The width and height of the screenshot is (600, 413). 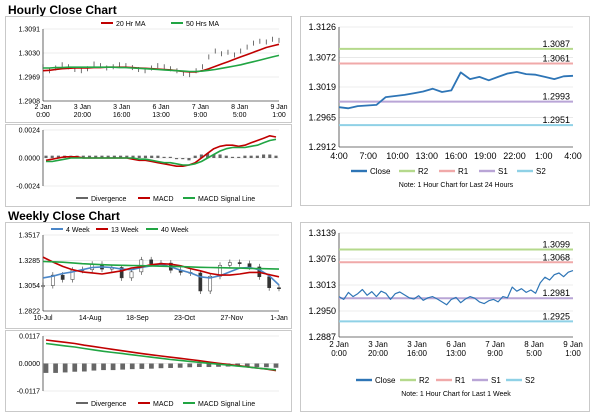 I want to click on x-tick-label: 16:00, so click(x=456, y=156).